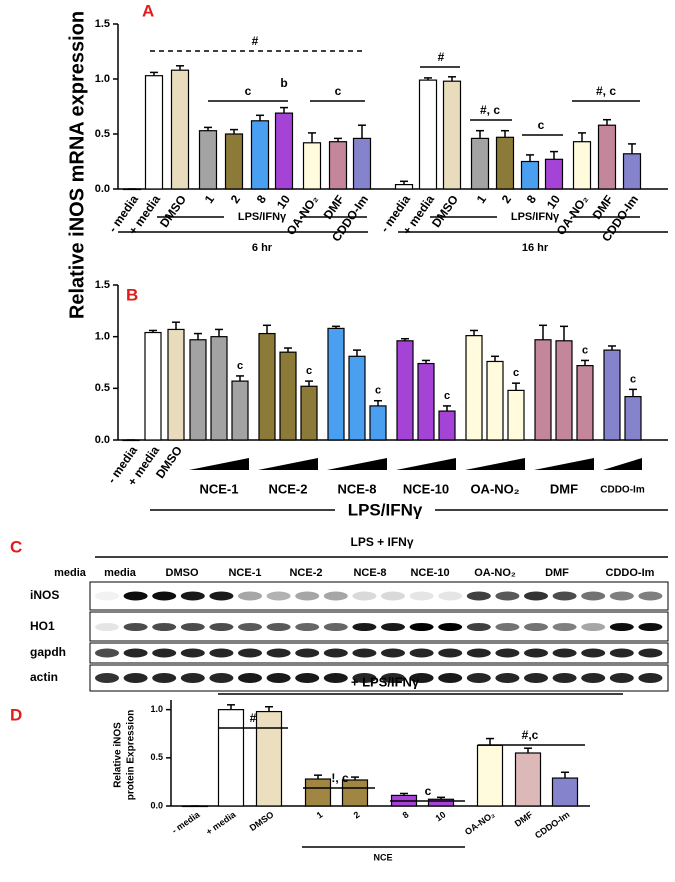 This screenshot has height=882, width=675. What do you see at coordinates (356, 488) in the screenshot?
I see `group-label: NCE-8` at bounding box center [356, 488].